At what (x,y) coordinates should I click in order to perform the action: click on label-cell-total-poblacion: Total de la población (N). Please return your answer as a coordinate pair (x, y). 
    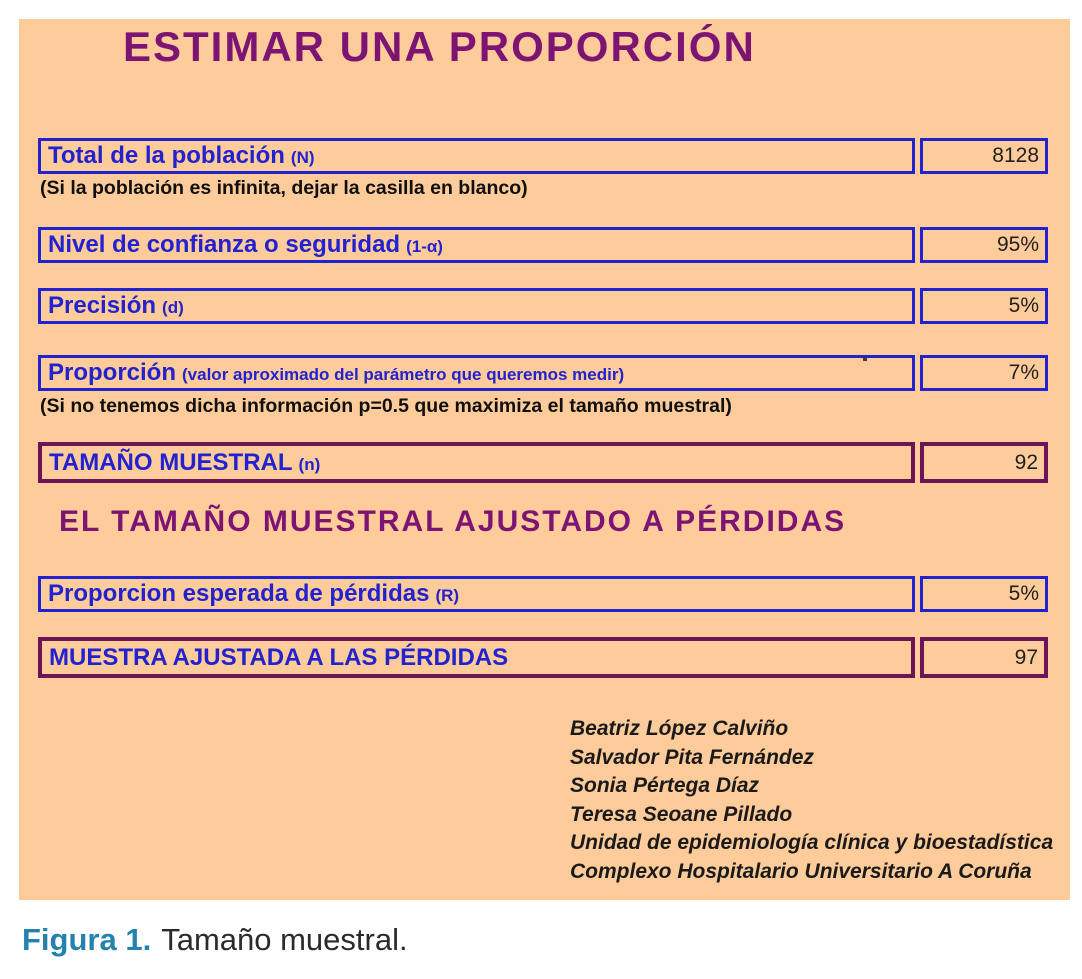
    Looking at the image, I should click on (476, 156).